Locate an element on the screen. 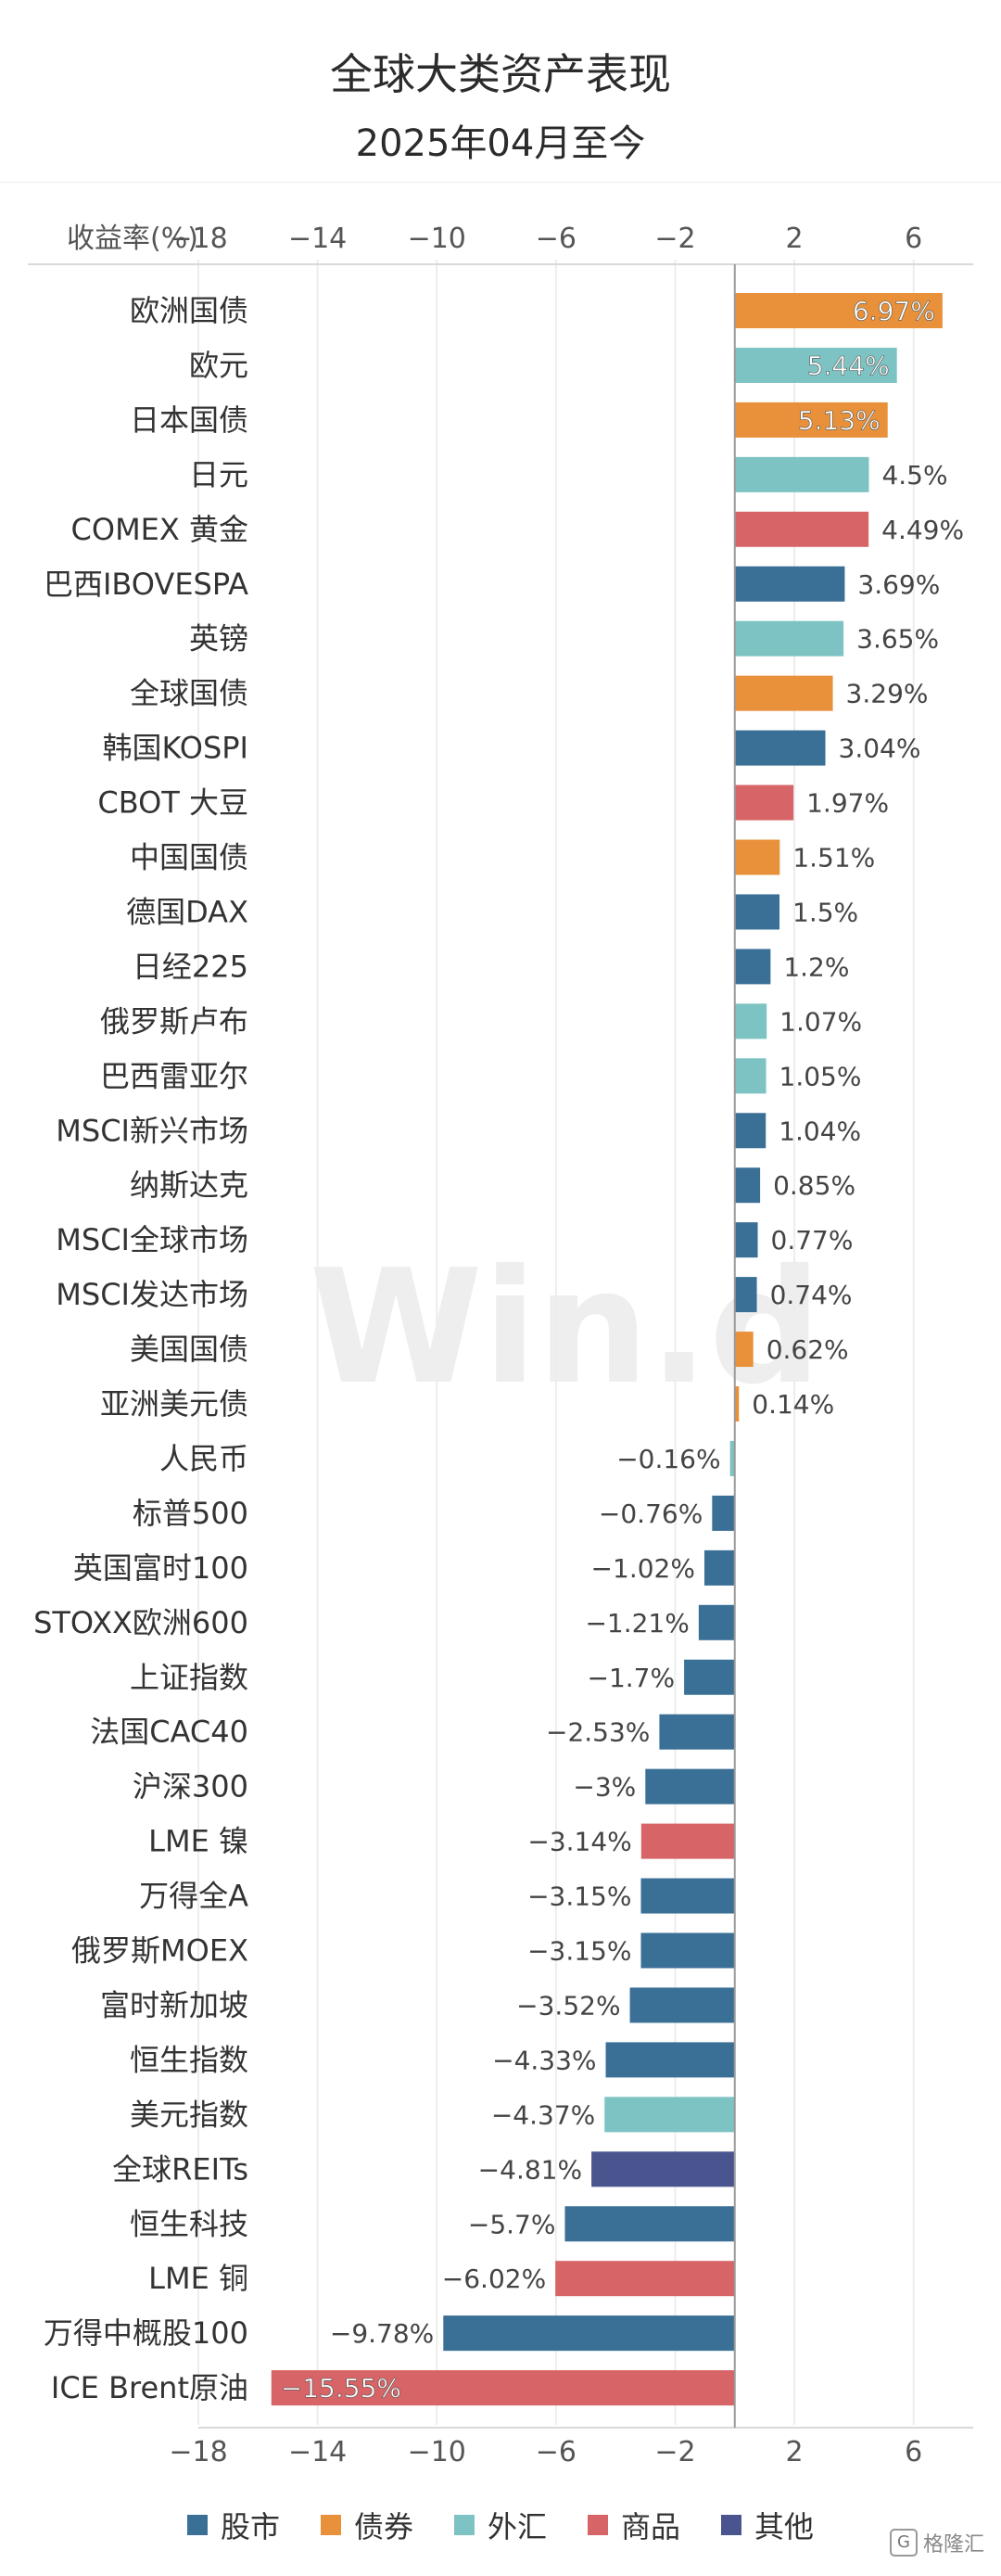  brand-logo: G 格隆汇 is located at coordinates (936, 2542).